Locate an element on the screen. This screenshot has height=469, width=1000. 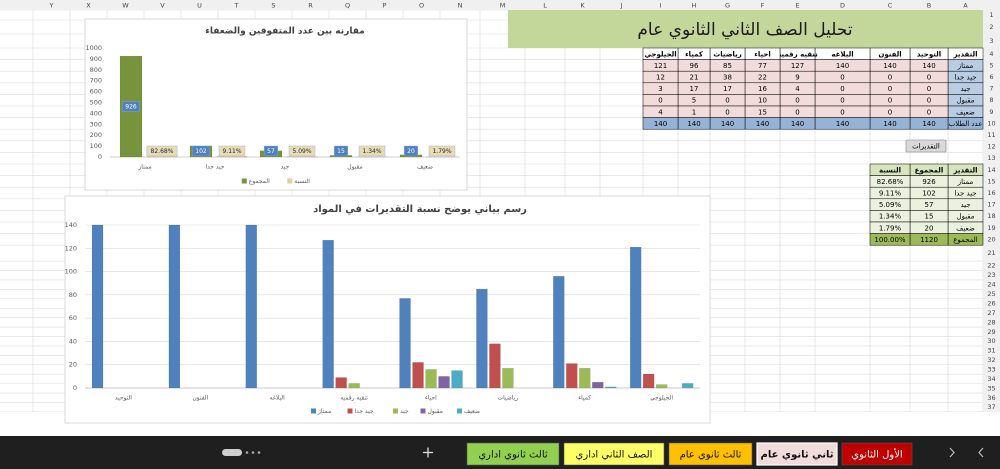
table-cell: 4 is located at coordinates (797, 89).